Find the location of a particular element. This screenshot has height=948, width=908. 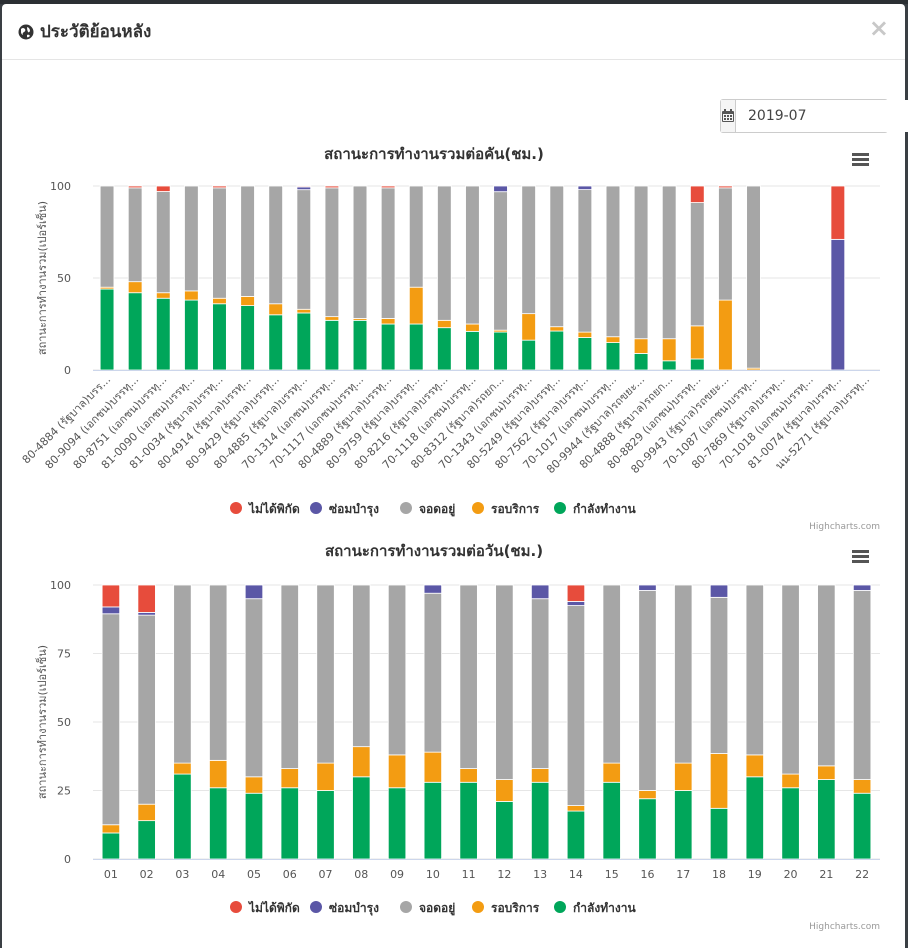

legend-item: ไม่ได้พิกัด is located at coordinates (265, 907).